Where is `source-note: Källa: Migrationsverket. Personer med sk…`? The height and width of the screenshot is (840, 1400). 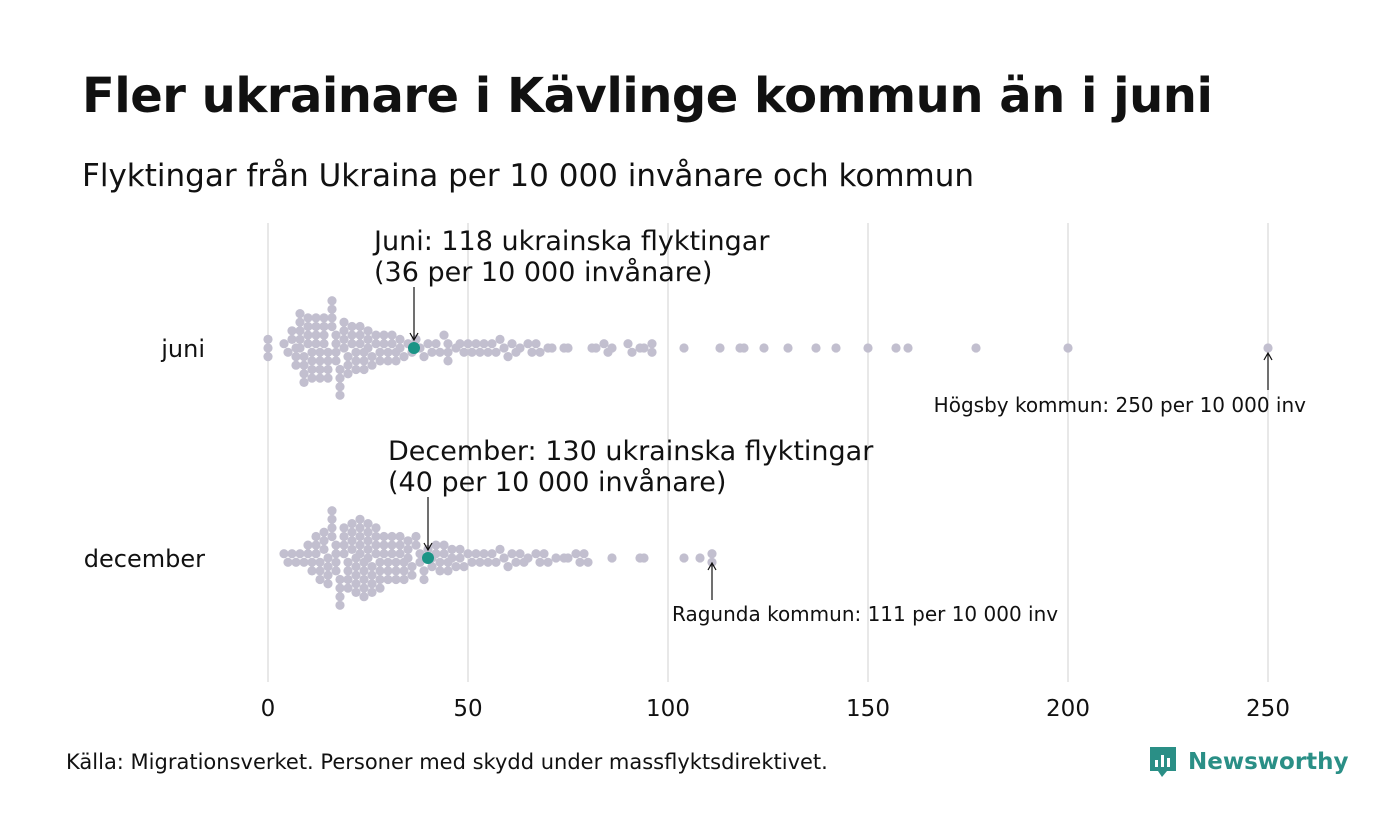 source-note: Källa: Migrationsverket. Personer med sk… is located at coordinates (447, 762).